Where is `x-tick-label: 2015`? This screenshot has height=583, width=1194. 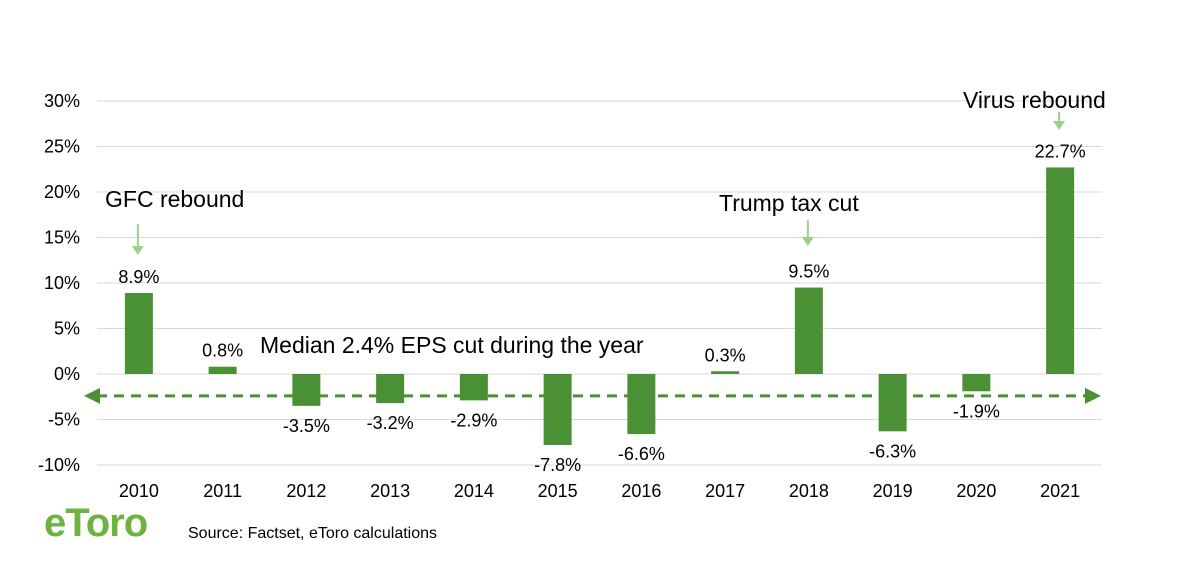
x-tick-label: 2015 is located at coordinates (558, 491).